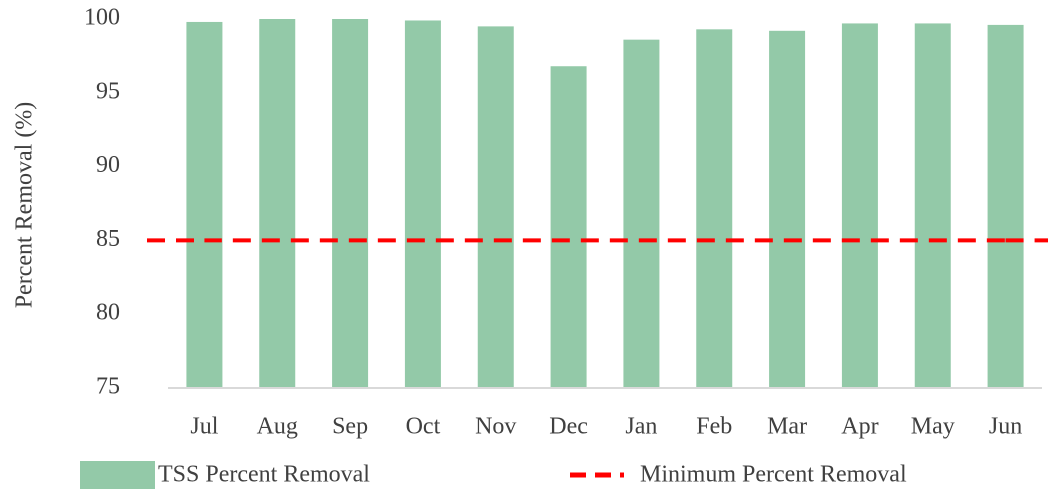 This screenshot has width=1055, height=493. What do you see at coordinates (108, 239) in the screenshot?
I see `y-tick-label: 85` at bounding box center [108, 239].